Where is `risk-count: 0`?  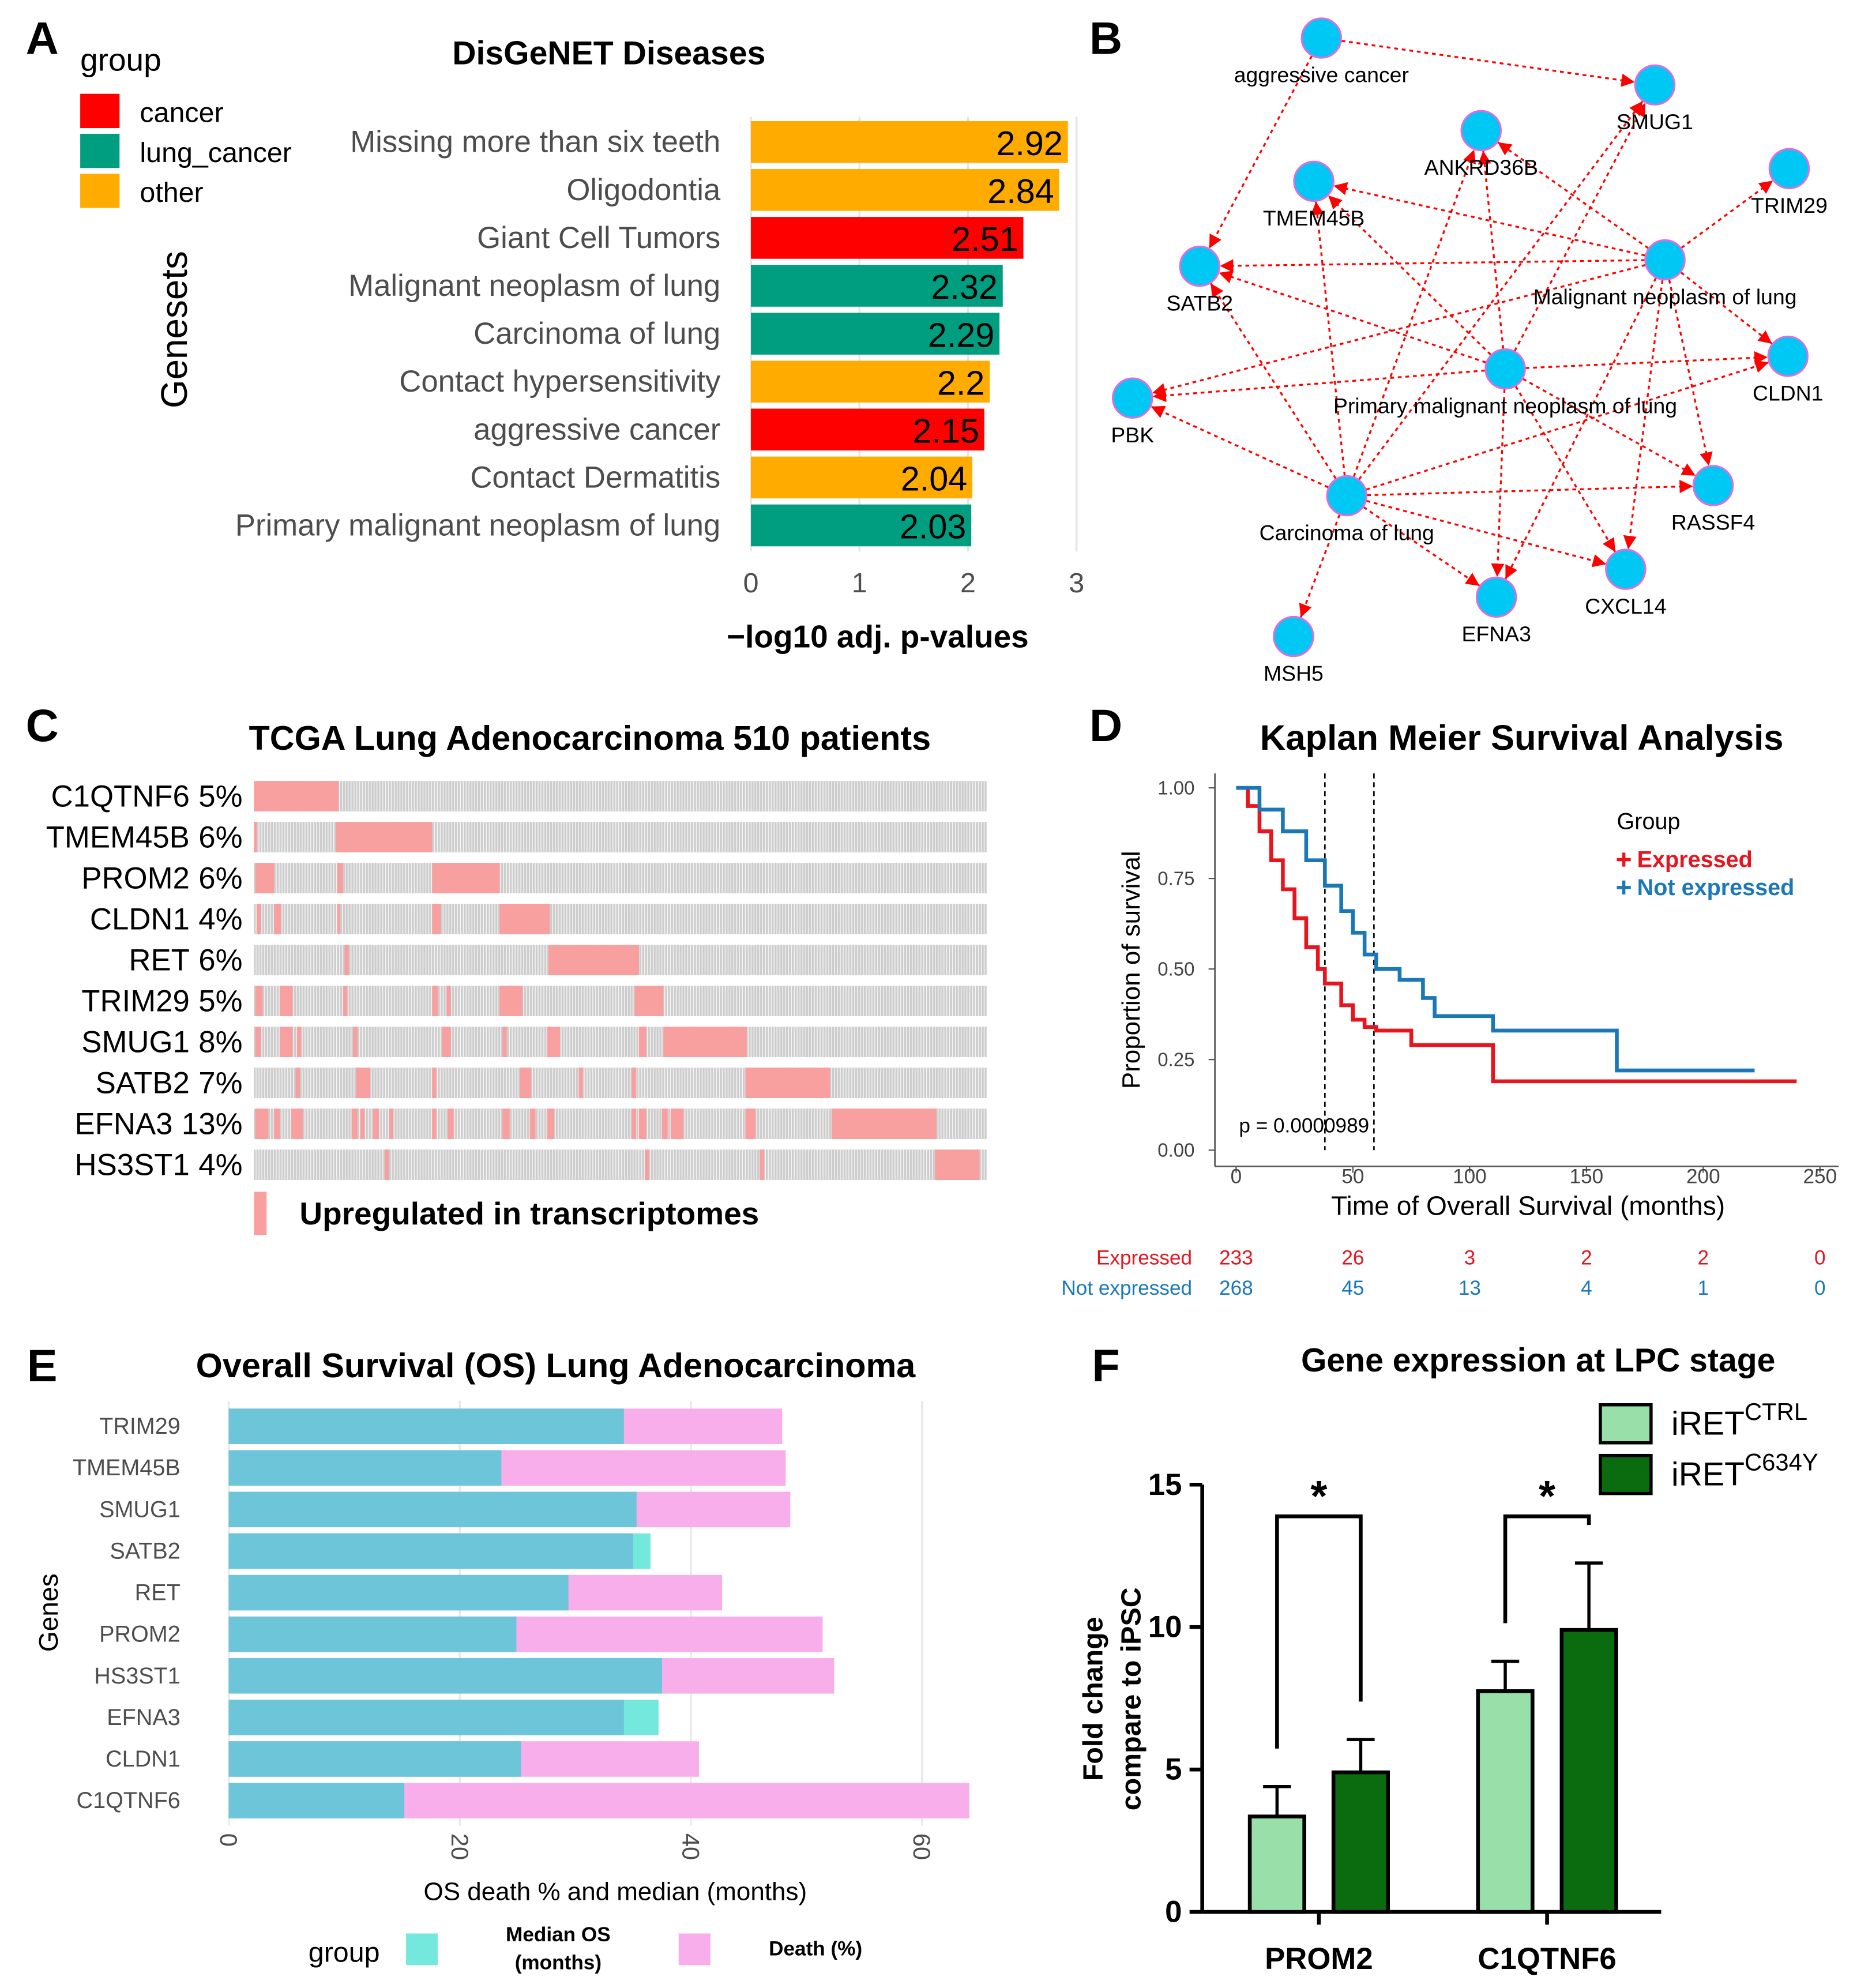 risk-count: 0 is located at coordinates (1820, 1257).